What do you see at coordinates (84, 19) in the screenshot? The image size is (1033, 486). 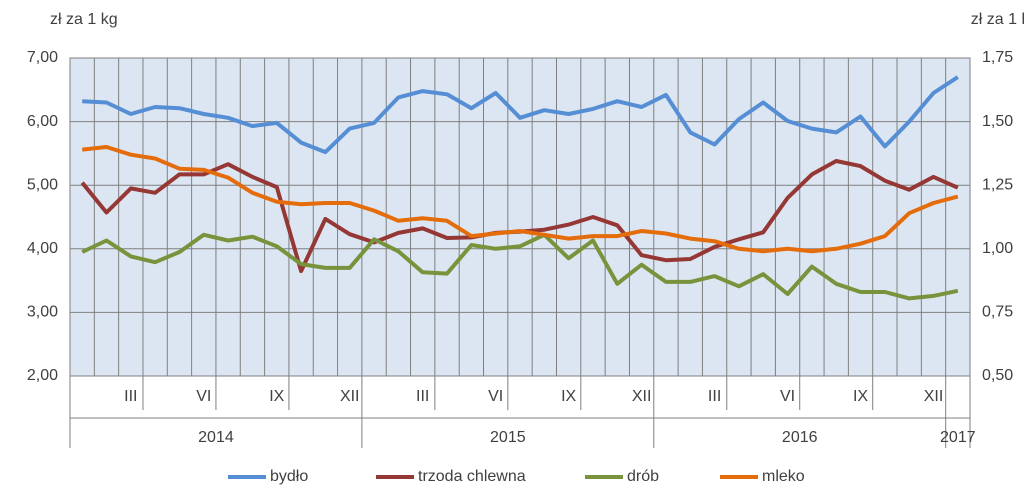 I see `y-axis-label: zł za 1 kg` at bounding box center [84, 19].